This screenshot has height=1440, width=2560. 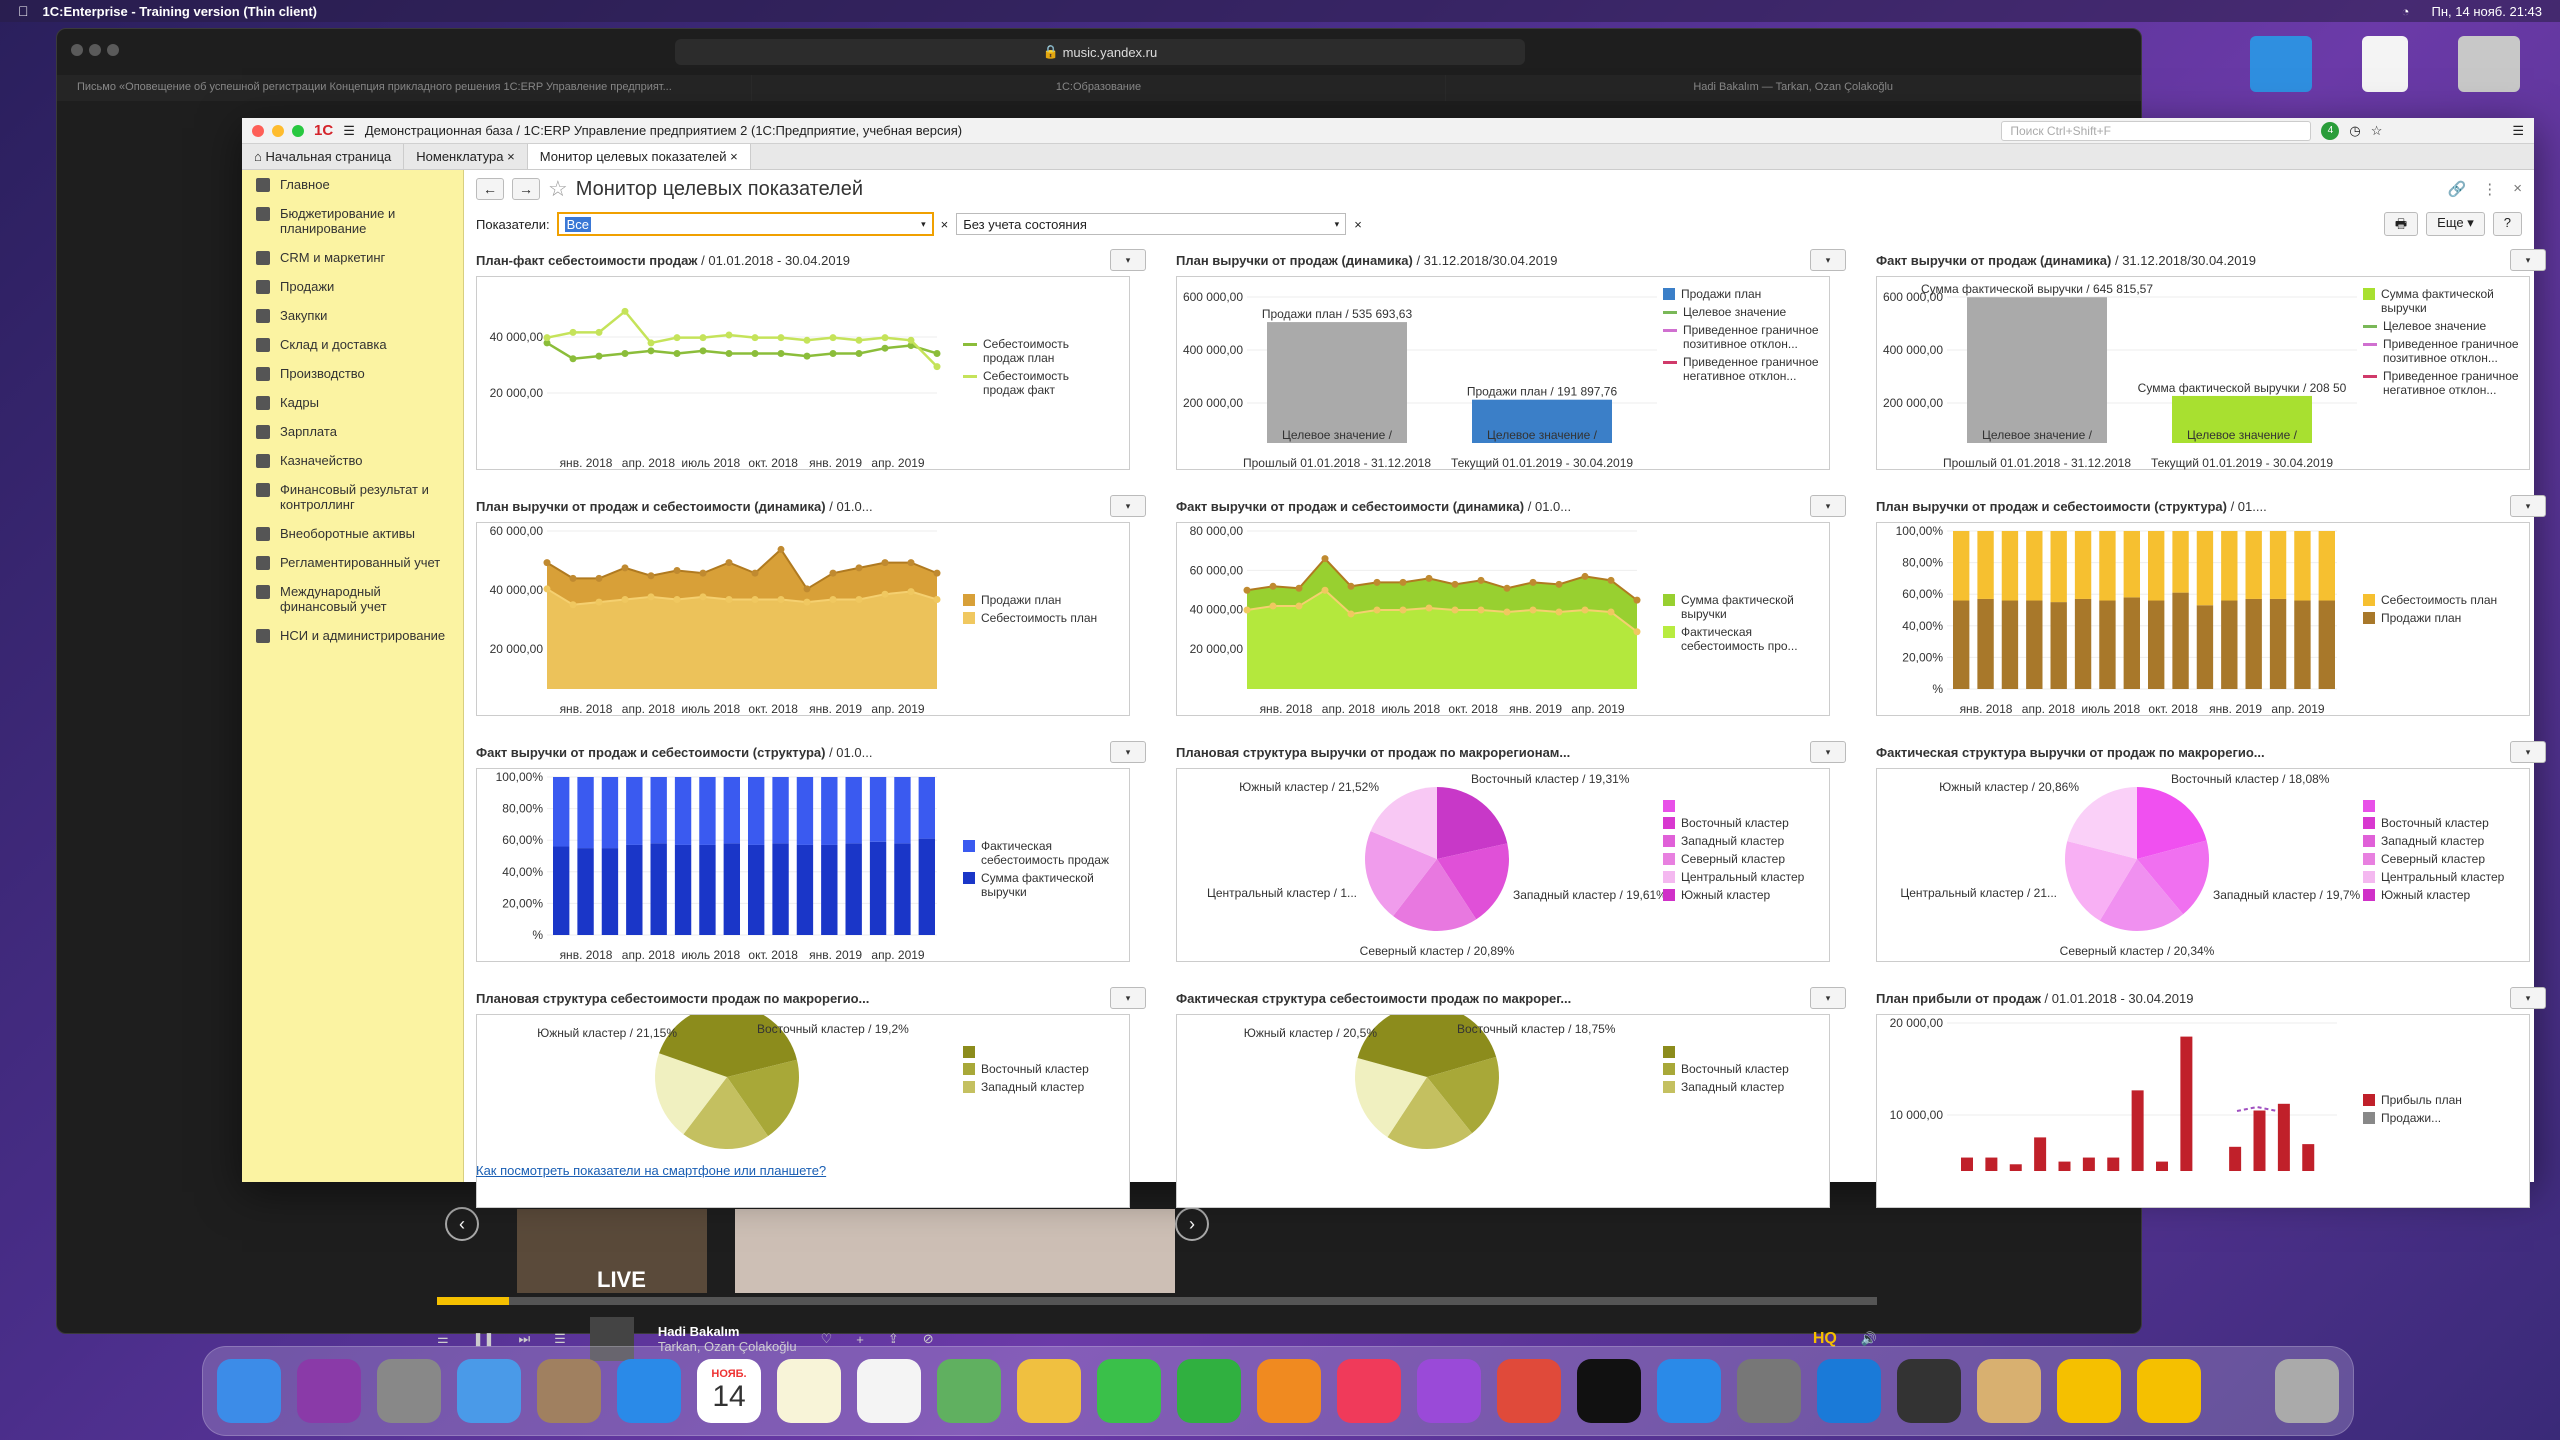 What do you see at coordinates (2490, 189) in the screenshot?
I see `more-vert-icon: ⋮` at bounding box center [2490, 189].